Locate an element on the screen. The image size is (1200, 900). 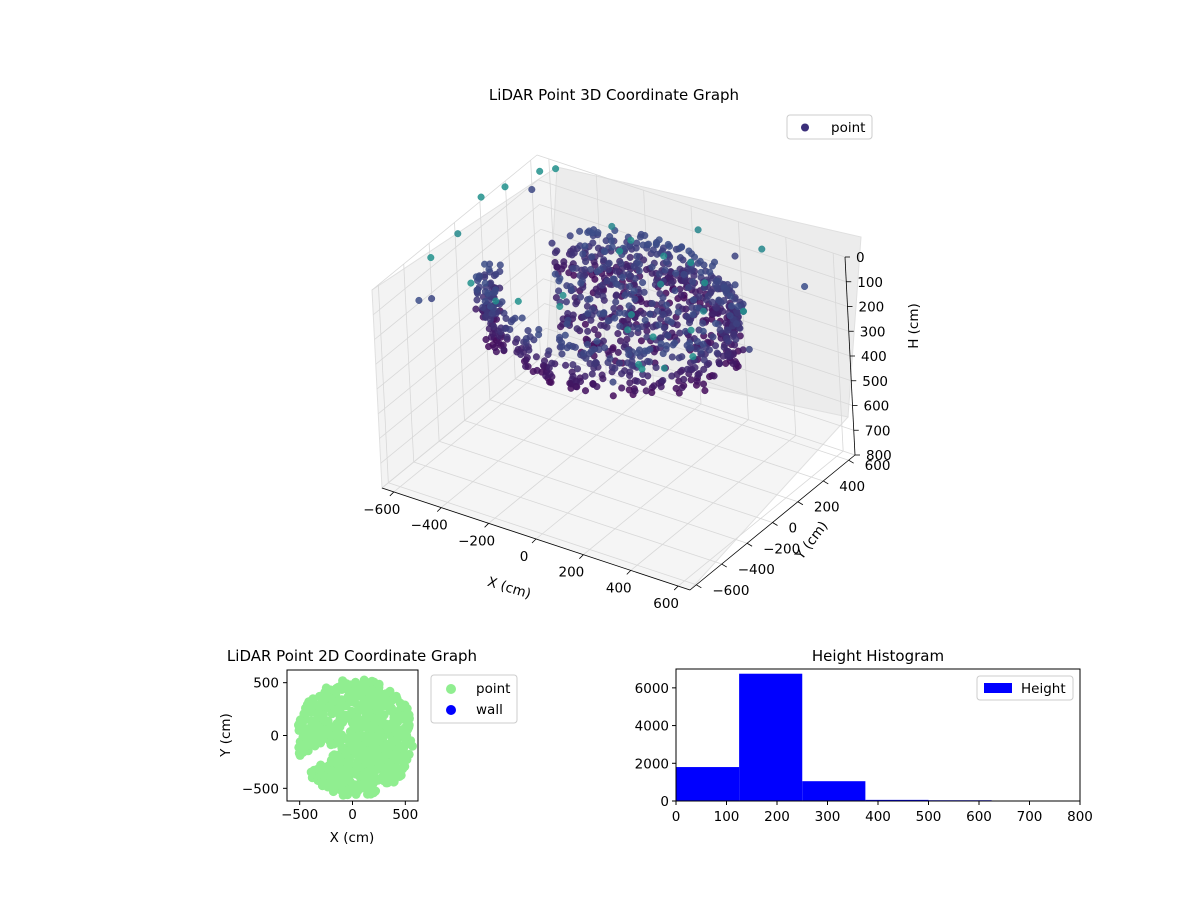
plot2d-legend-marker-wall is located at coordinates (451, 710).